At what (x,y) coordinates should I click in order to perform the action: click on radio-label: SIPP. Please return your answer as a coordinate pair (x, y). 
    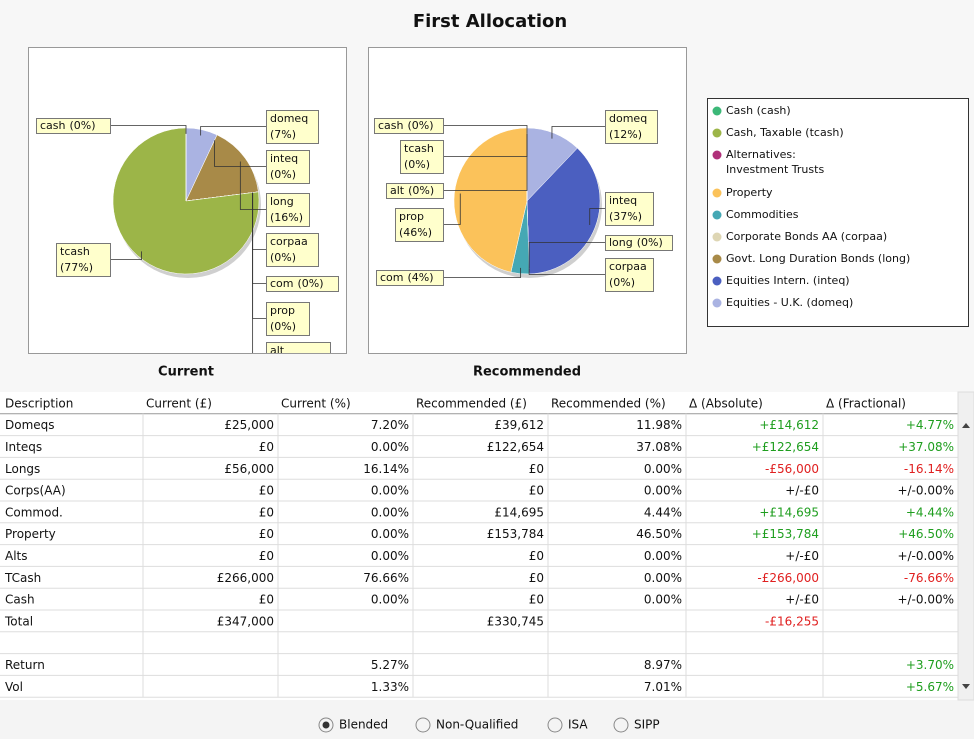
    Looking at the image, I should click on (647, 725).